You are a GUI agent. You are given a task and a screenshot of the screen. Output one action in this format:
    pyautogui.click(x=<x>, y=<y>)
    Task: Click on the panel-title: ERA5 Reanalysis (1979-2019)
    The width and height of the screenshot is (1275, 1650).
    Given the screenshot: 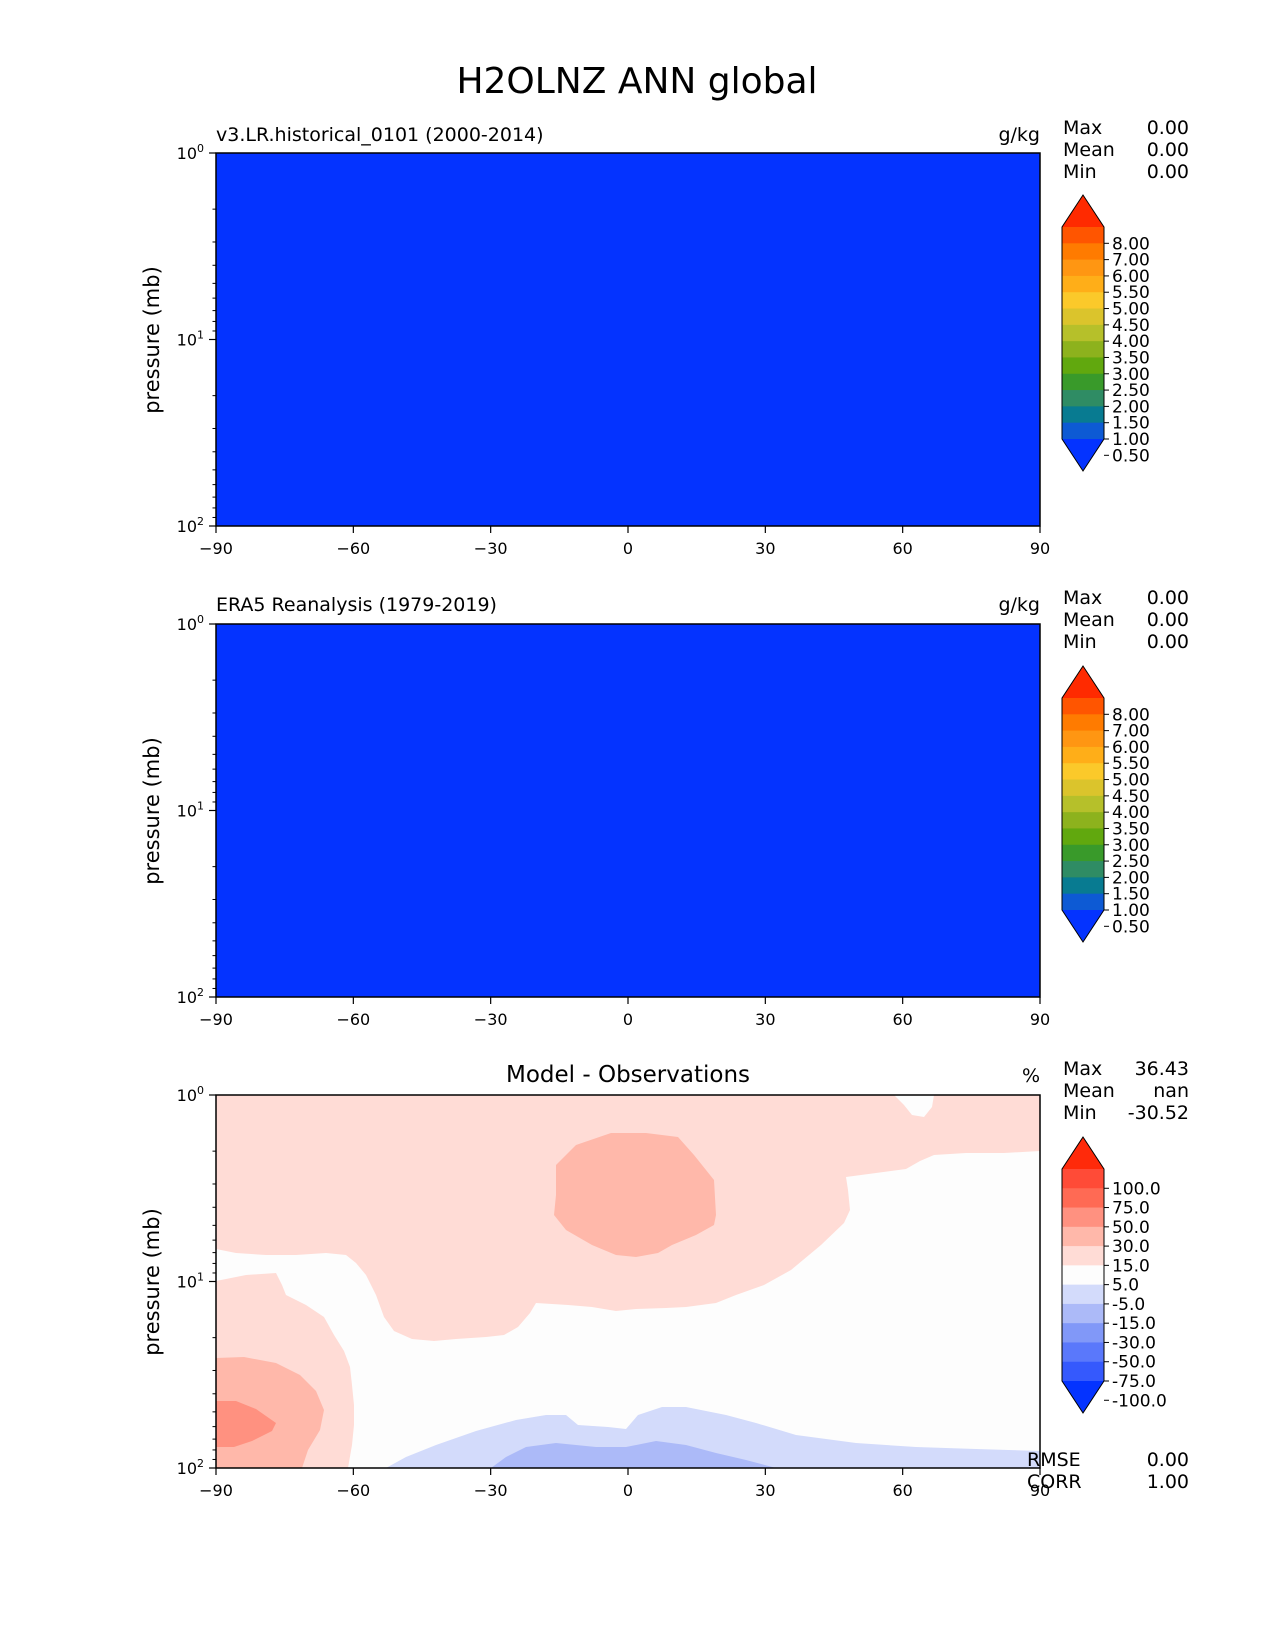 What is the action you would take?
    pyautogui.click(x=356, y=605)
    